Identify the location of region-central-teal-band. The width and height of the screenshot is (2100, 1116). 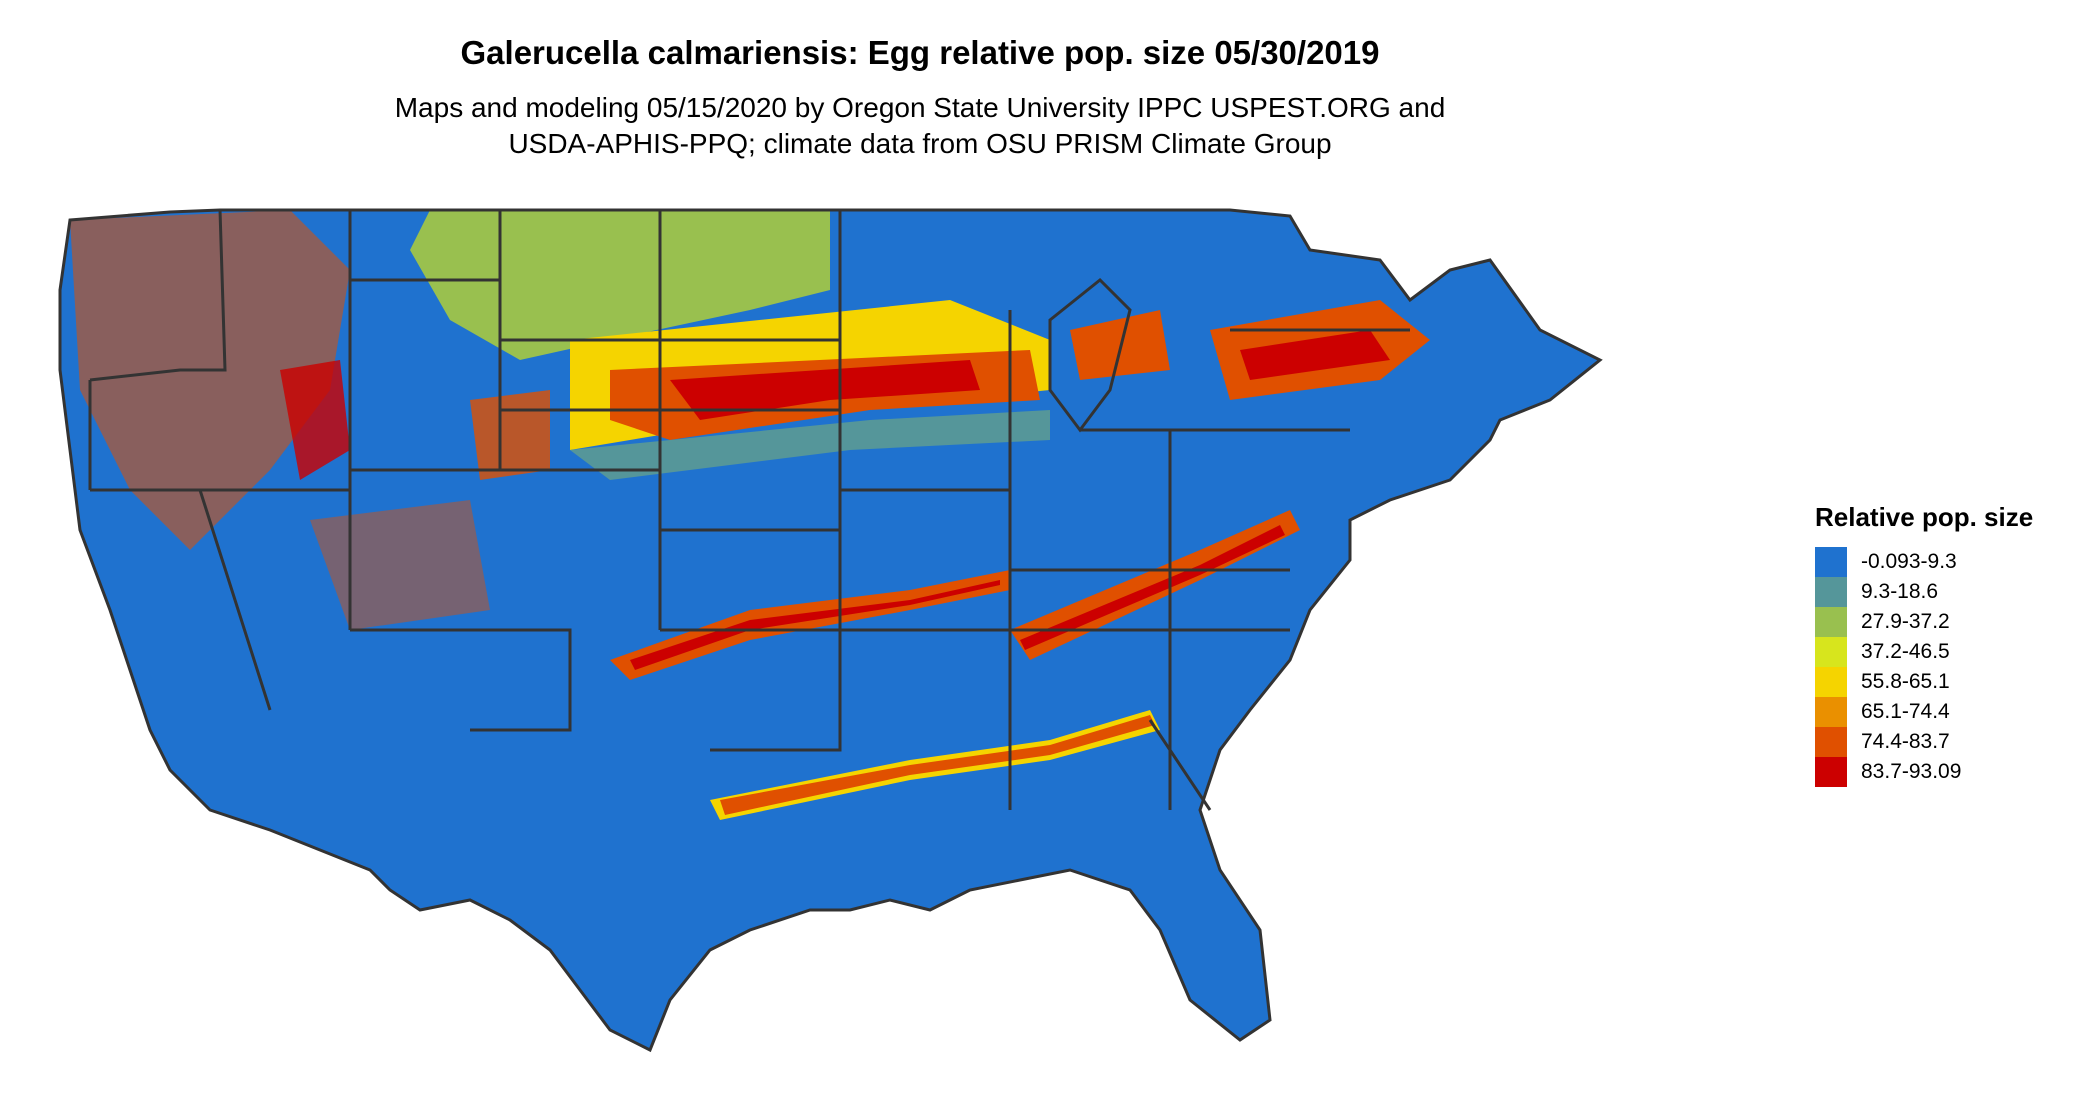
(810, 445).